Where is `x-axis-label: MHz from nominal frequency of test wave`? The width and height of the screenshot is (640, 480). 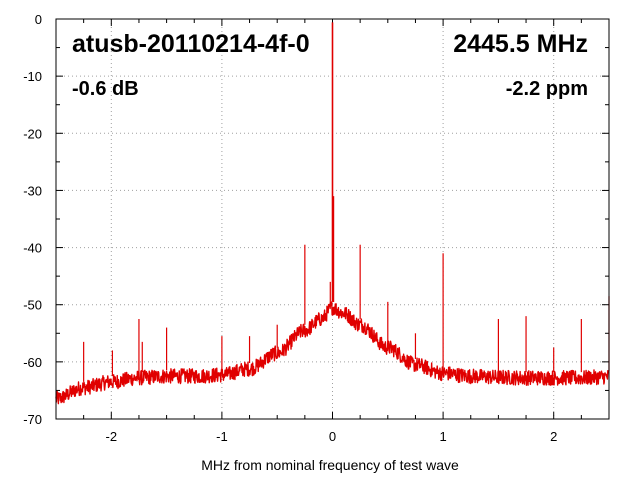
x-axis-label: MHz from nominal frequency of test wave is located at coordinates (330, 465).